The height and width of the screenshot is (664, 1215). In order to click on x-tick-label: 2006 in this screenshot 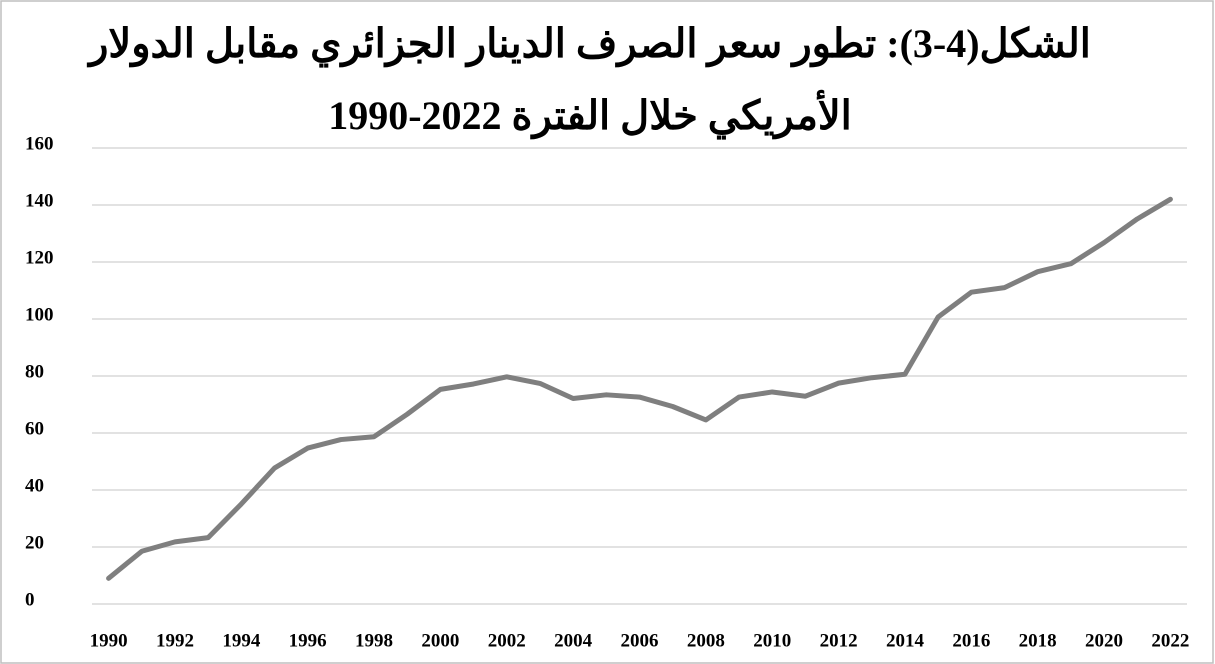, I will do `click(640, 640)`.